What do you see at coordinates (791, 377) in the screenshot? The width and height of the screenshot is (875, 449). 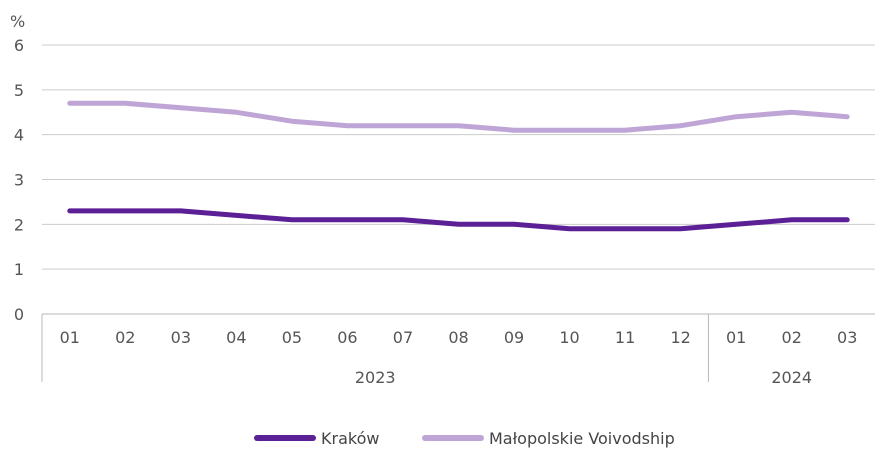 I see `x-group-label: 2024` at bounding box center [791, 377].